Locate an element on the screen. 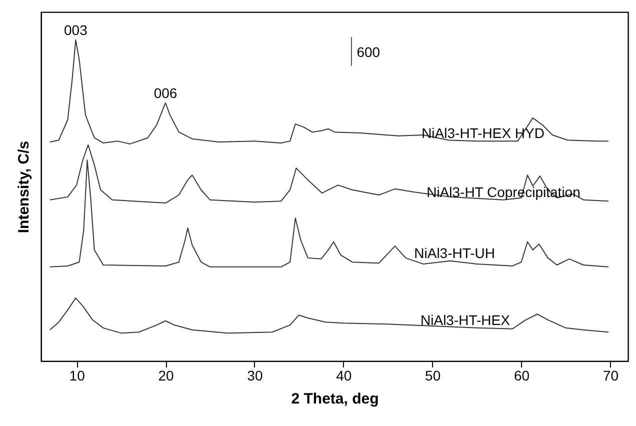  x-tick-label: 10 is located at coordinates (77, 376).